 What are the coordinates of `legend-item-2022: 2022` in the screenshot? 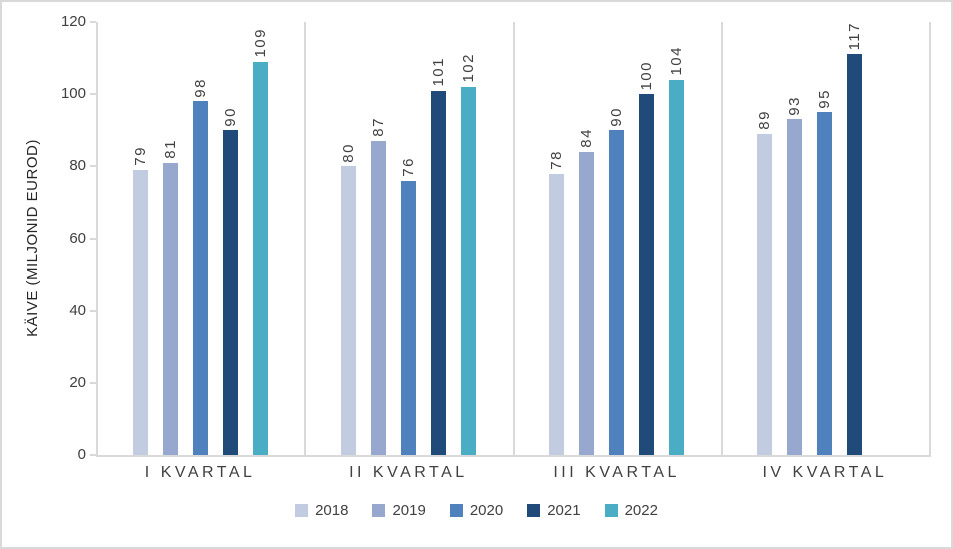 It's located at (631, 510).